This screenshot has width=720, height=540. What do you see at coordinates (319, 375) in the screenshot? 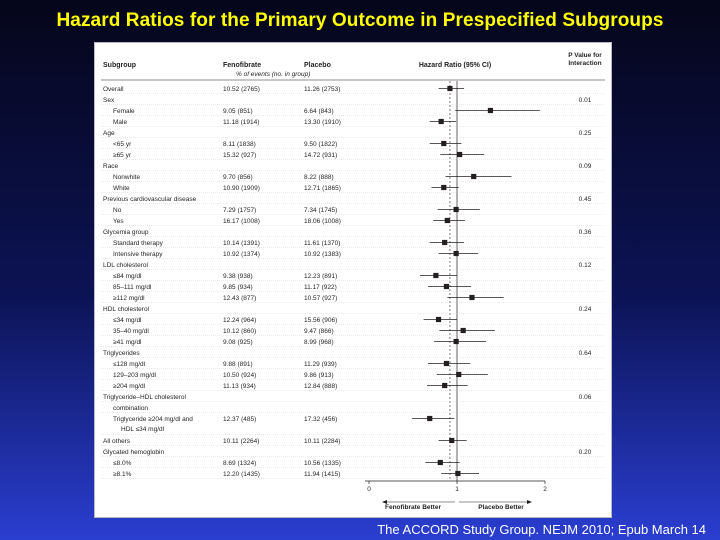
I see `placebo-value: 9.86 (913)` at bounding box center [319, 375].